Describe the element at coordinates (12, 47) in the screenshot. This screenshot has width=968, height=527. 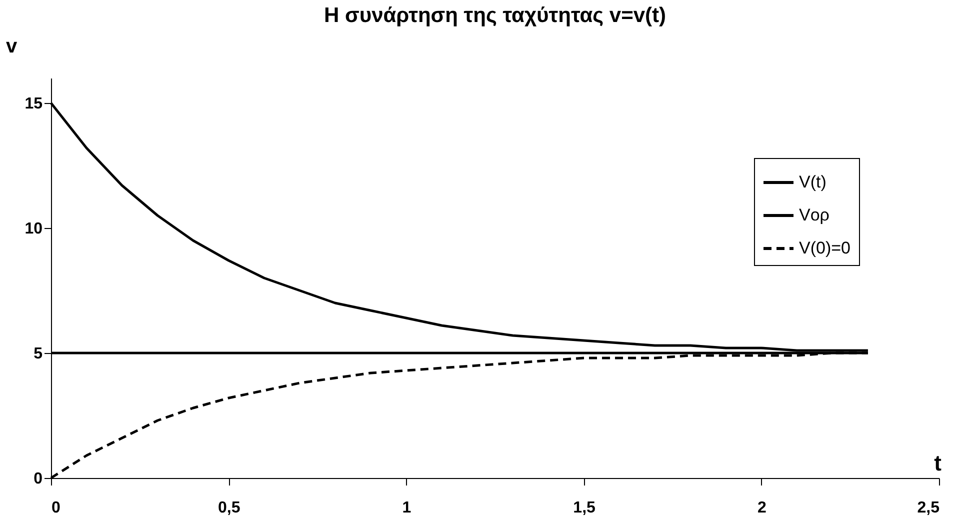
I see `y-axis-title: v` at that location.